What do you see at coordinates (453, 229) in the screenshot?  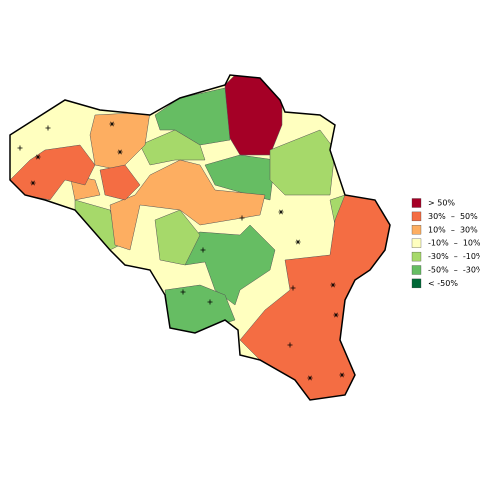 I see `legend-label: 10% – 30%` at bounding box center [453, 229].